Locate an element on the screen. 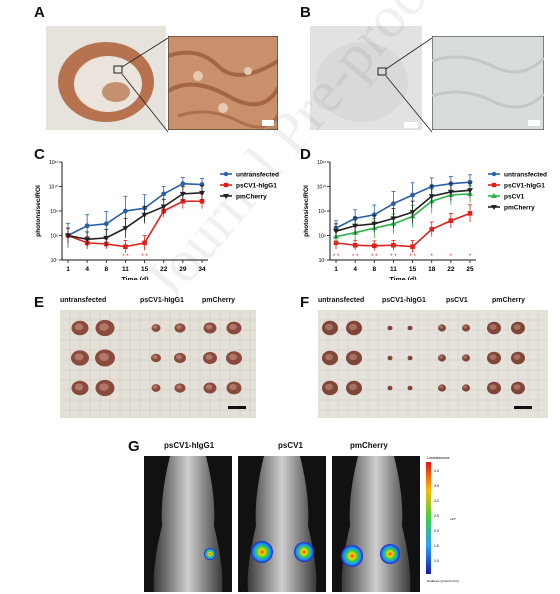 This screenshot has height=594, width=560. colorbar-units: Radiance (p/sec/cm²/sr) is located at coordinates (443, 581).